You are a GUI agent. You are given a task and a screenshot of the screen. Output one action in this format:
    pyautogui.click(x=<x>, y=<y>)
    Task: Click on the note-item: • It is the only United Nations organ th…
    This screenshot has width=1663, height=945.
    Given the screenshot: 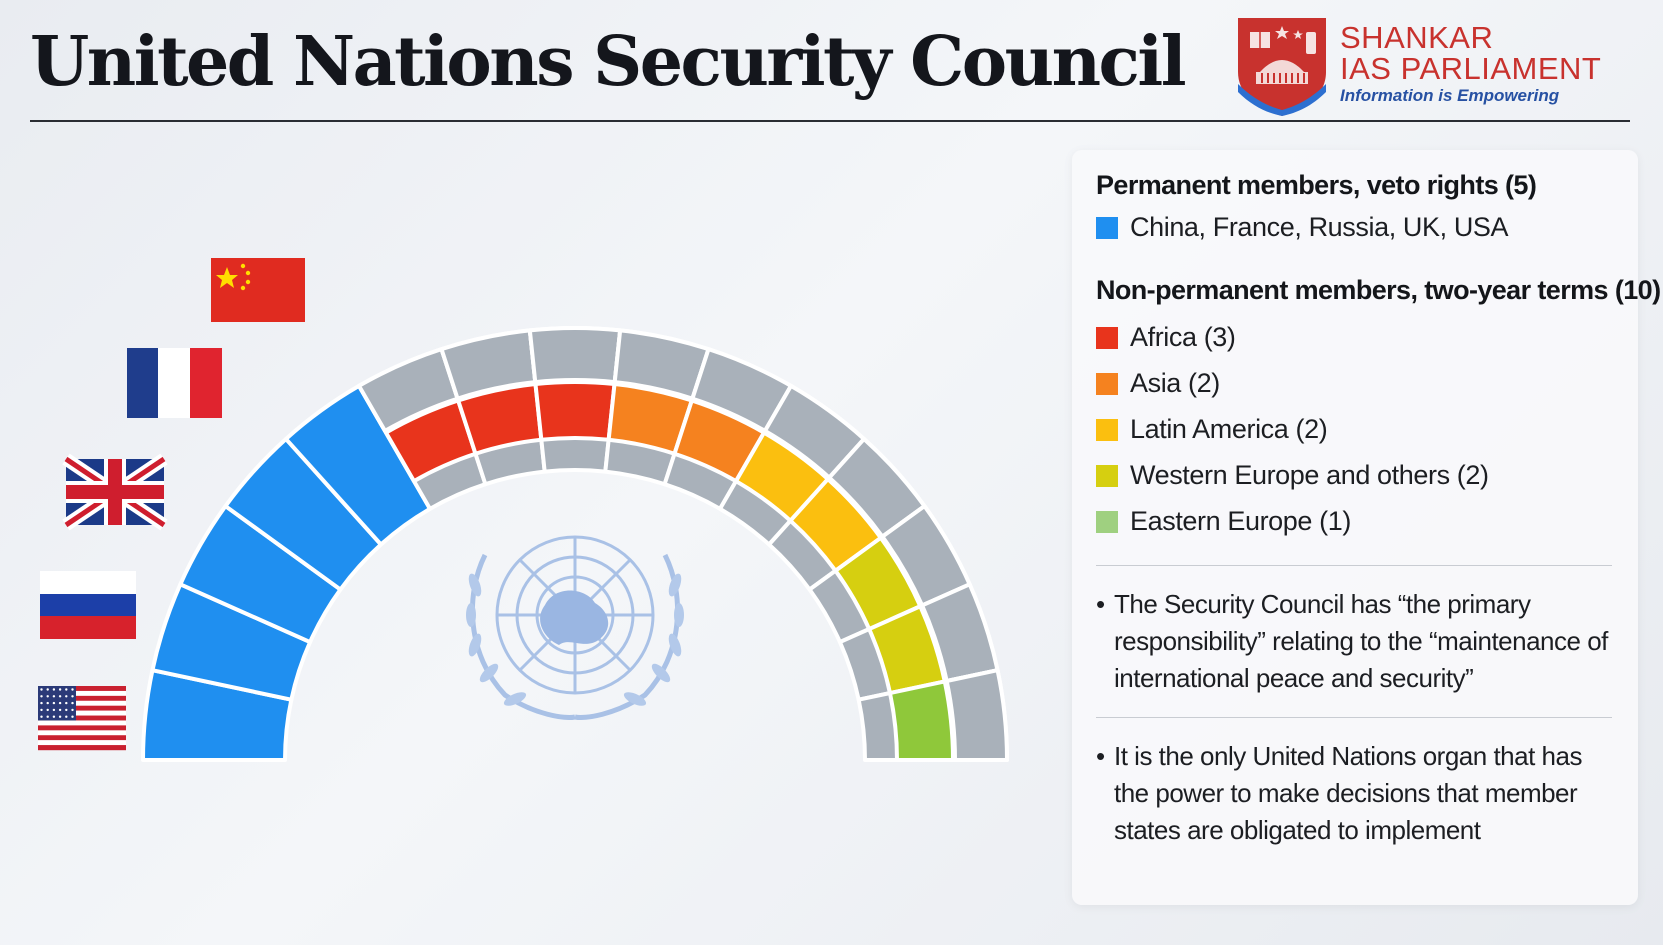 What is the action you would take?
    pyautogui.click(x=1354, y=793)
    